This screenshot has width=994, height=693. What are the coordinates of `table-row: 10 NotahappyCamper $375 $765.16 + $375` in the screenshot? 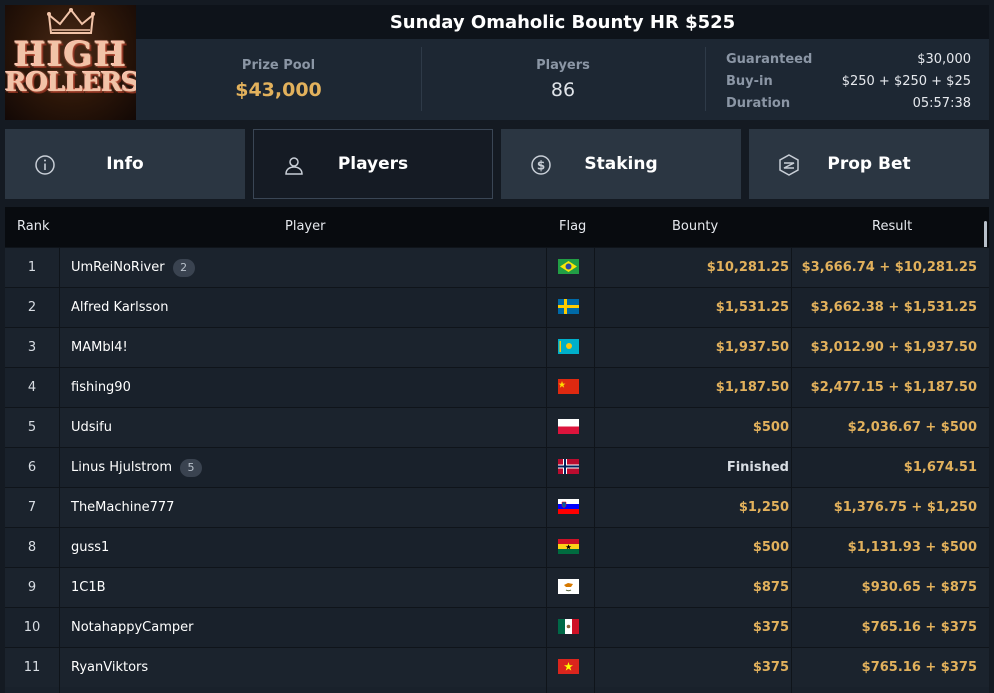 It's located at (497, 627).